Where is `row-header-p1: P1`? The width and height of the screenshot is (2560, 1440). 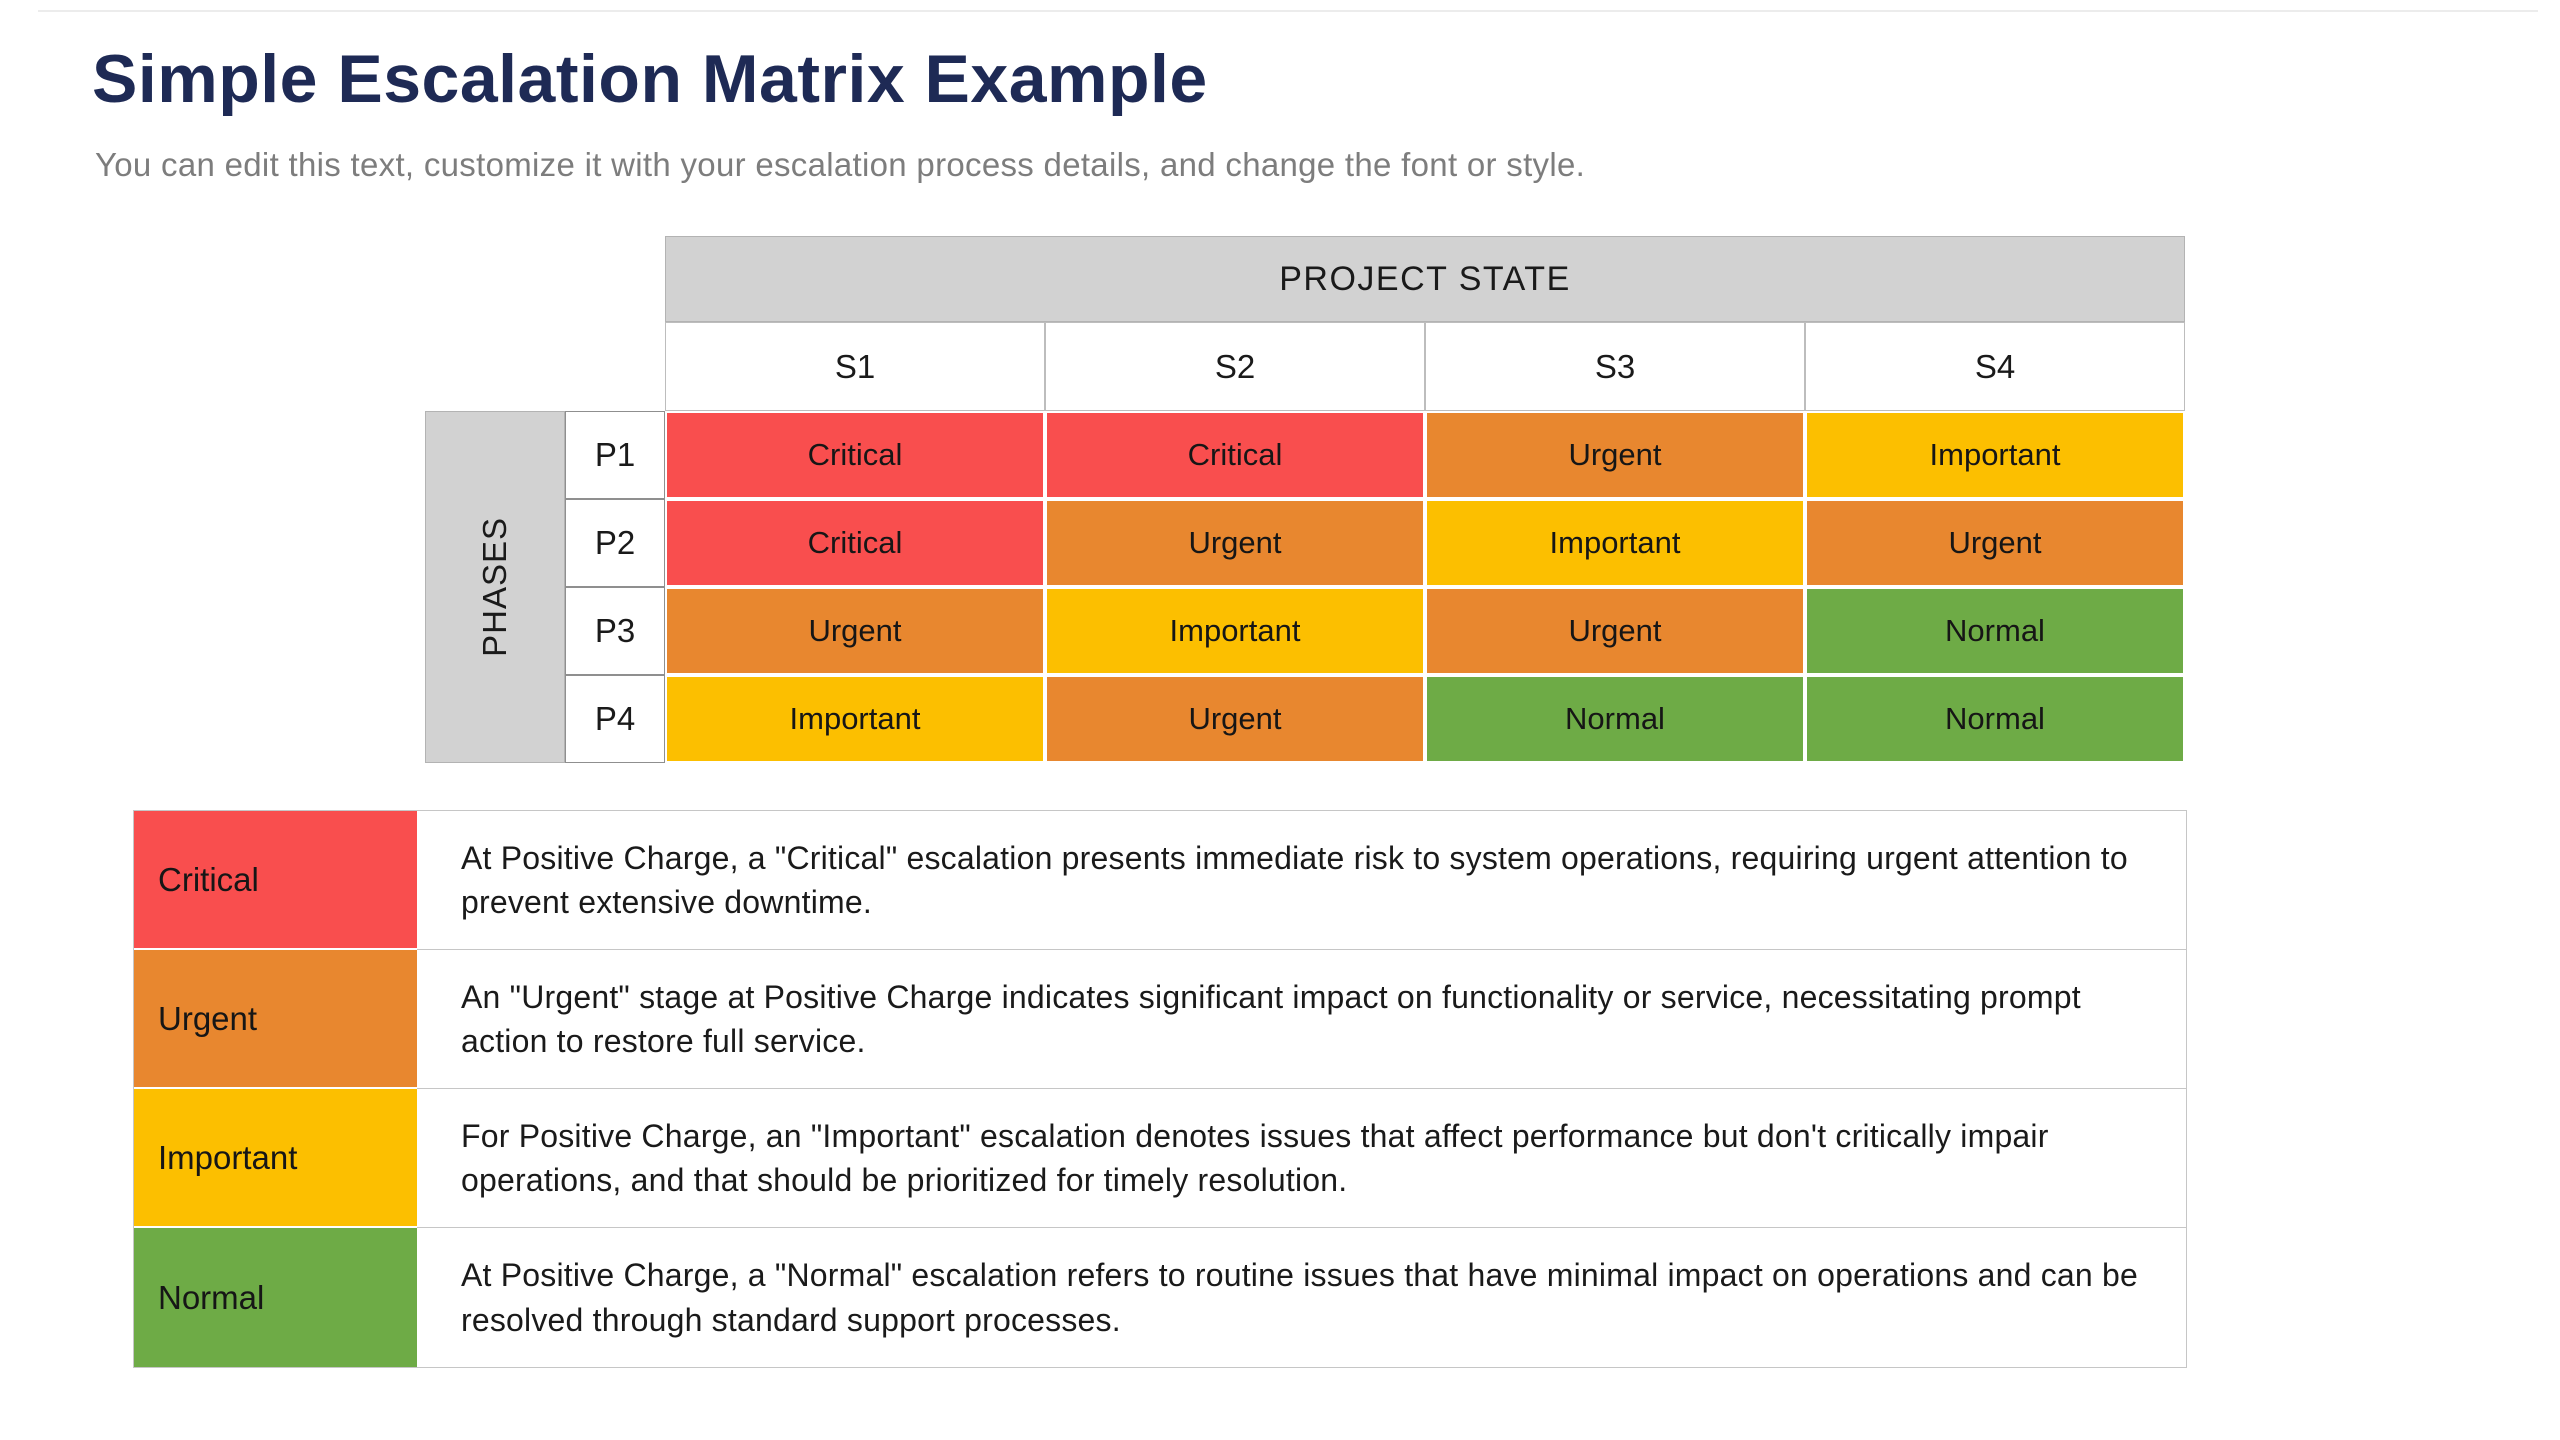 row-header-p1: P1 is located at coordinates (615, 455).